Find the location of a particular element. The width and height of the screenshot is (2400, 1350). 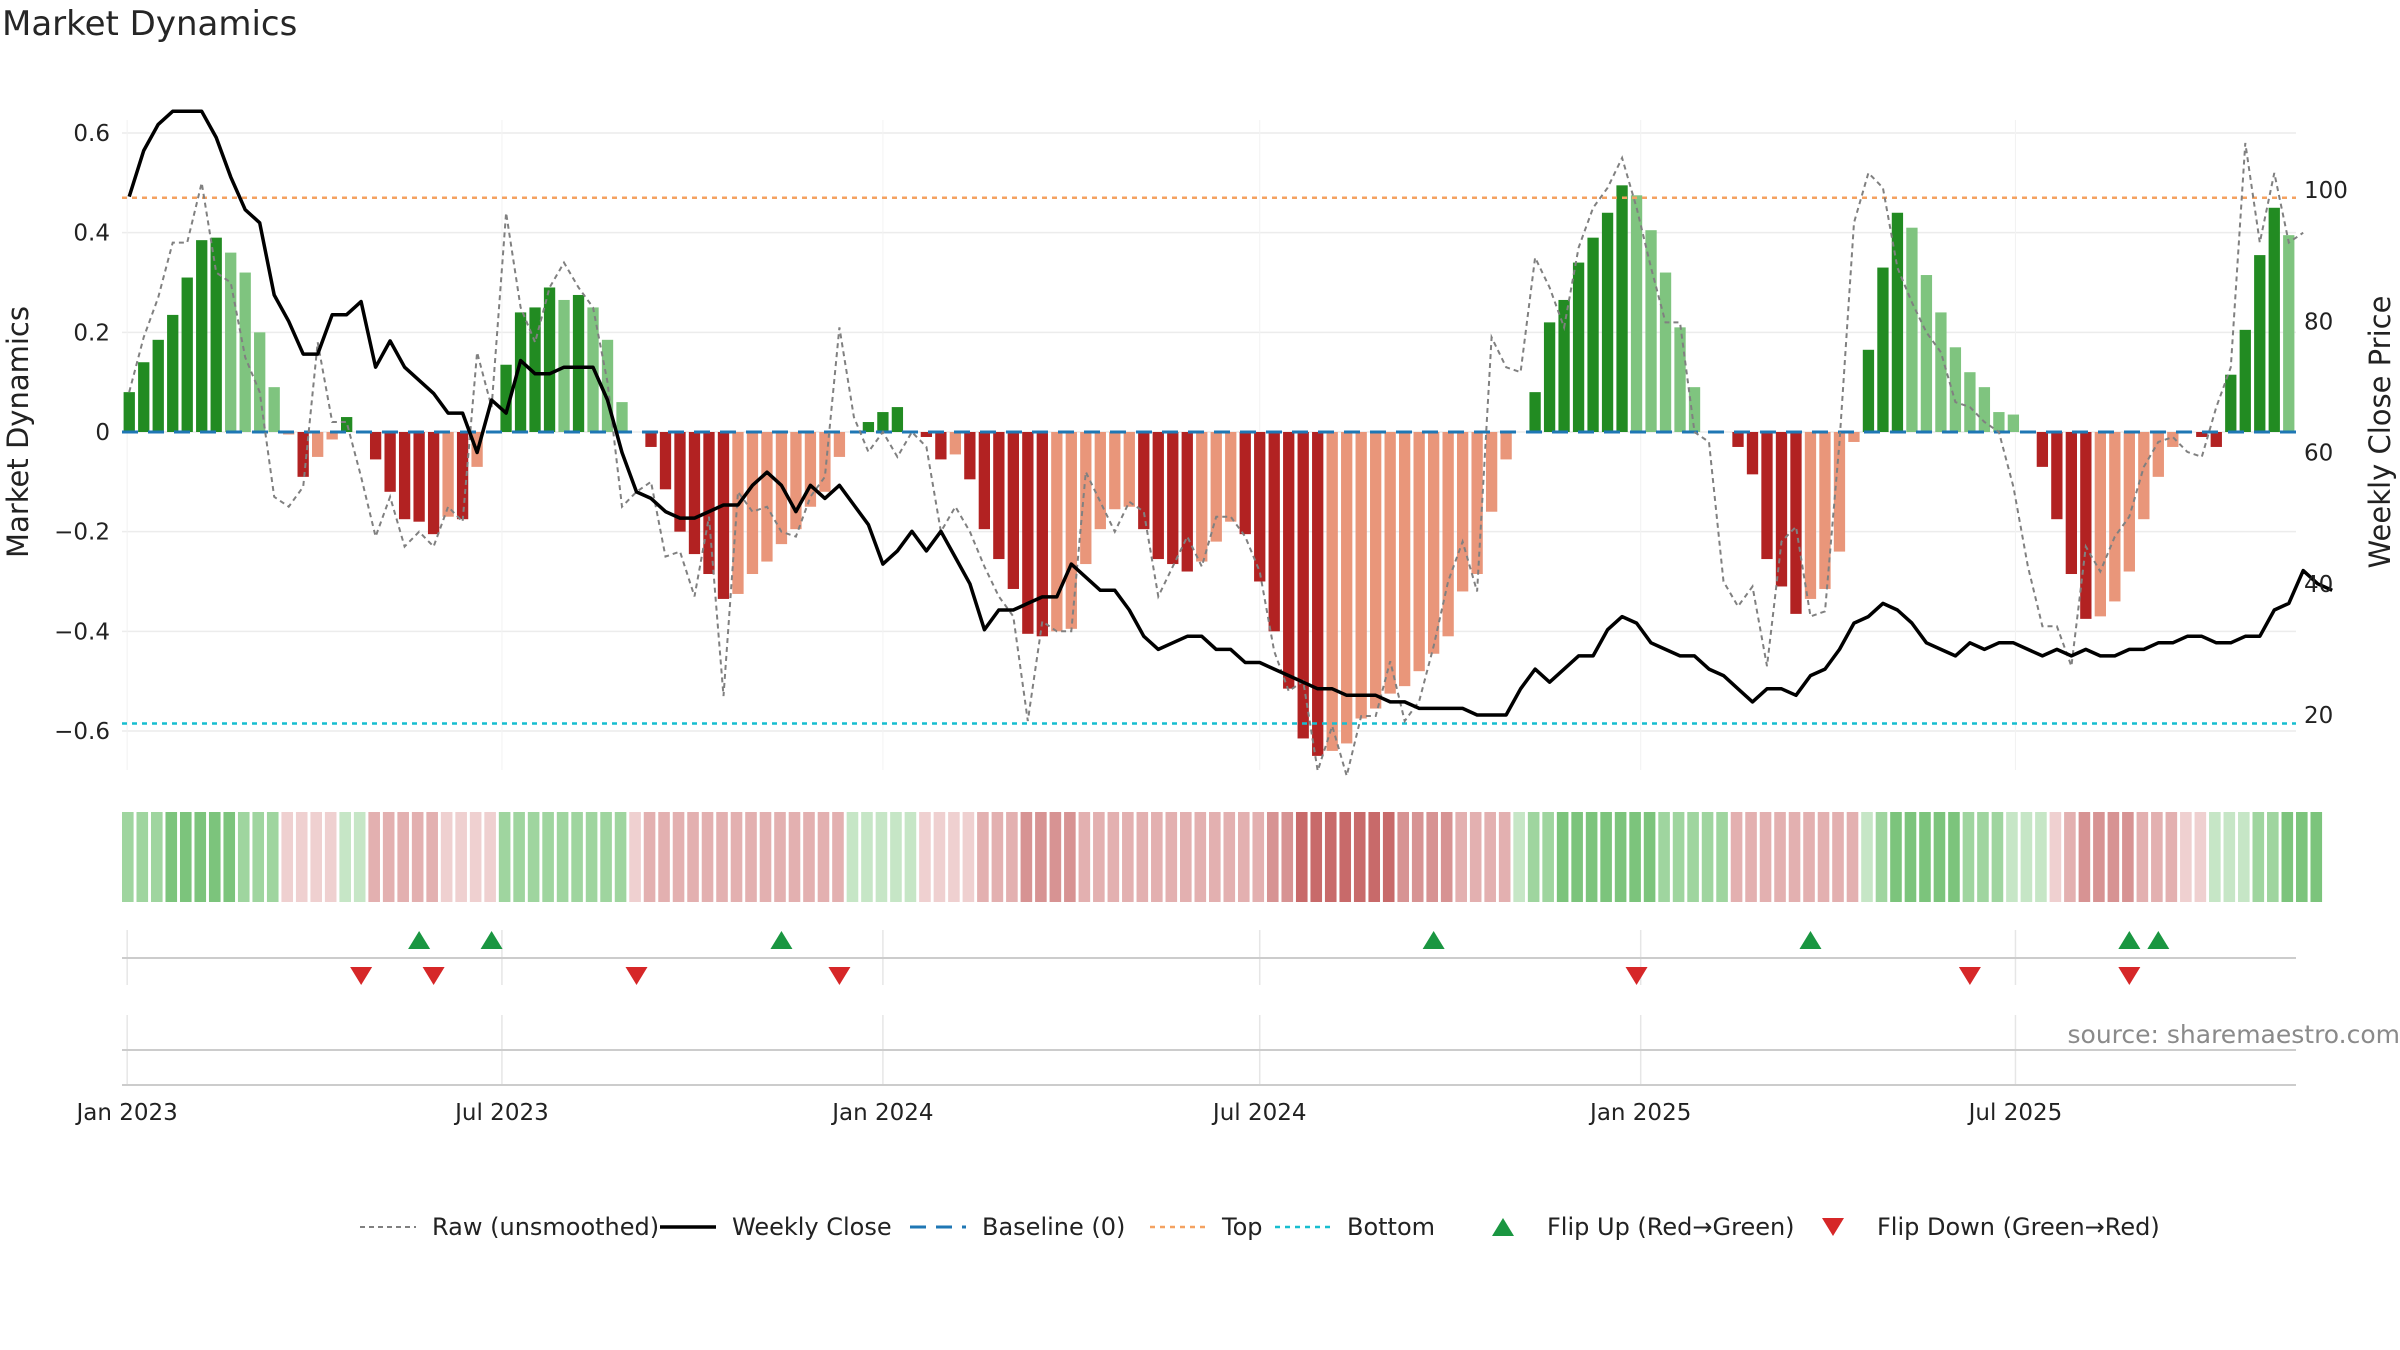

legend-label: Top is located at coordinates (1242, 1227).